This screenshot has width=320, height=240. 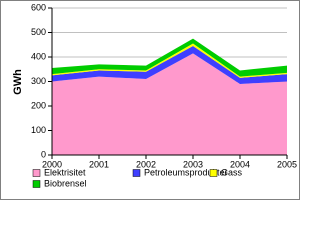 What do you see at coordinates (65, 172) in the screenshot?
I see `legend-label: Elektrisitet` at bounding box center [65, 172].